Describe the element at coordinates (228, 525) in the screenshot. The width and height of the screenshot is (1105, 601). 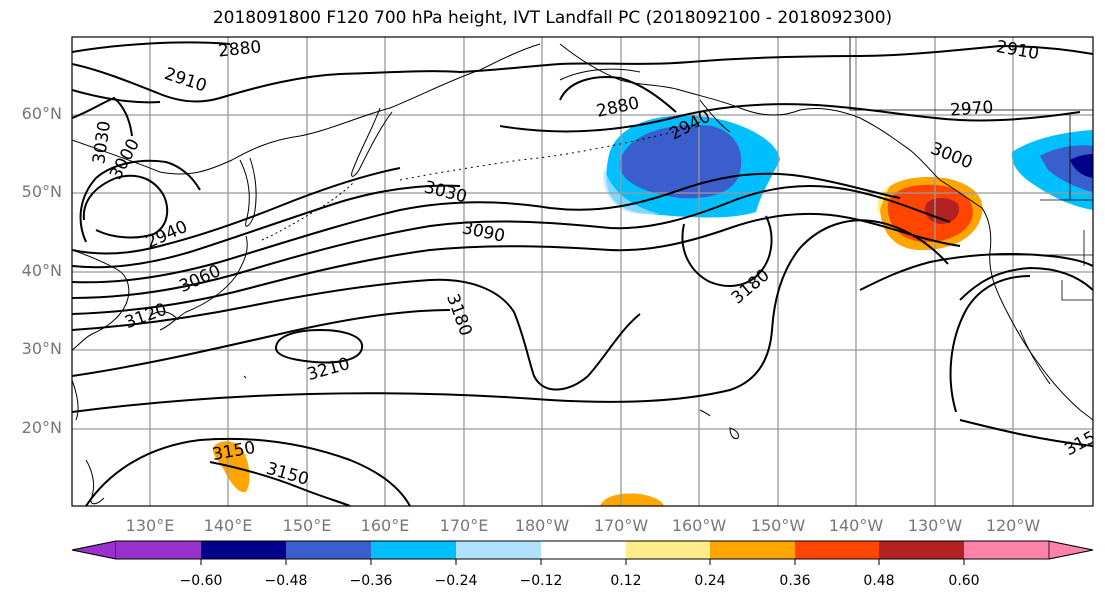
I see `lon-label-140e: 140°E` at that location.